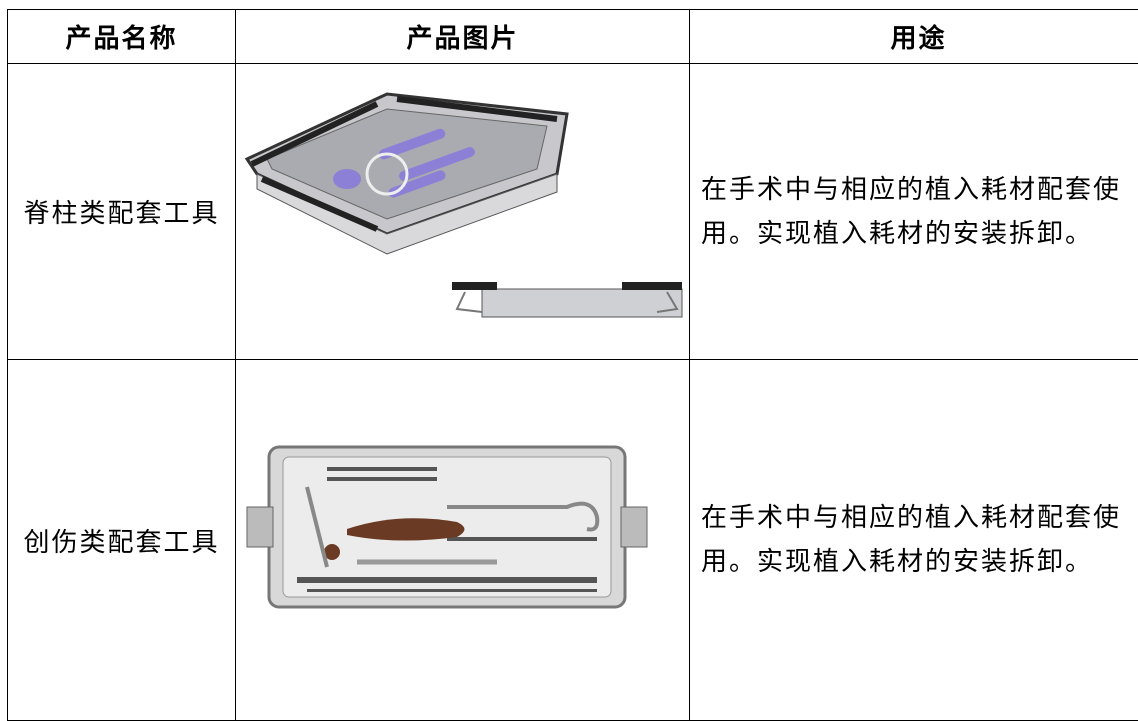  I want to click on tray-image, so click(463, 537).